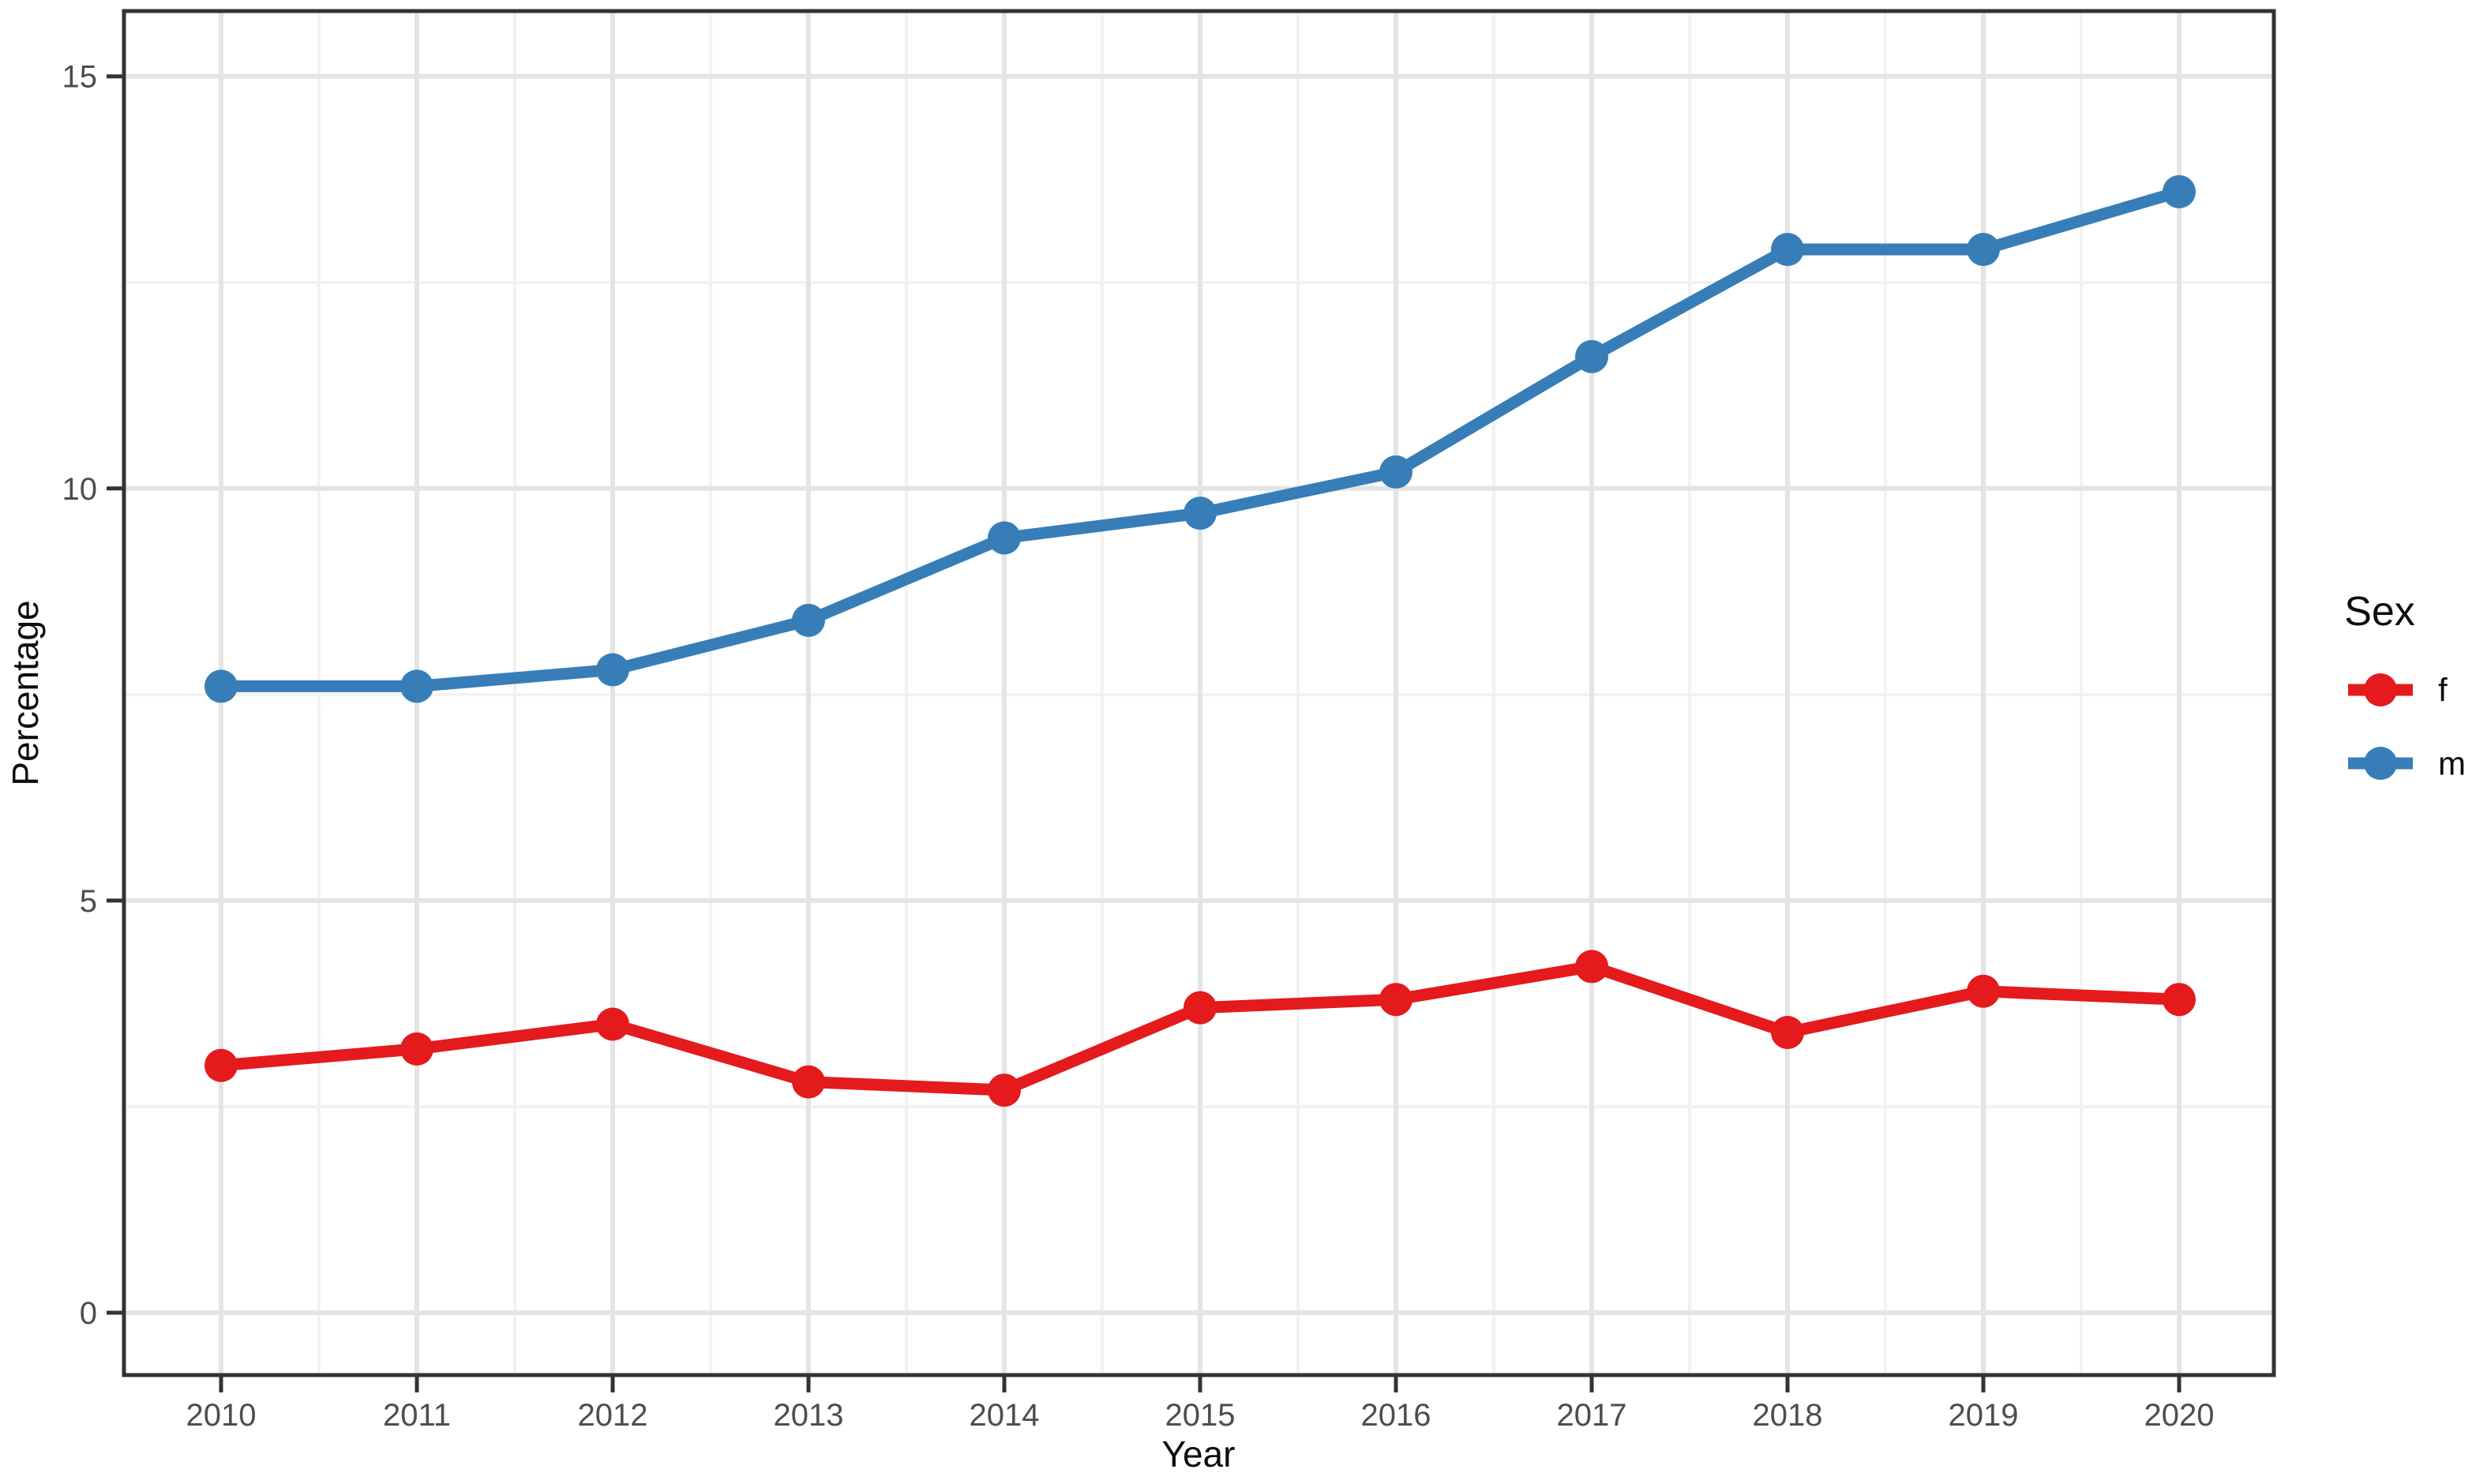 Image resolution: width=2476 pixels, height=1484 pixels. What do you see at coordinates (89, 901) in the screenshot?
I see `y-tick-label: 5` at bounding box center [89, 901].